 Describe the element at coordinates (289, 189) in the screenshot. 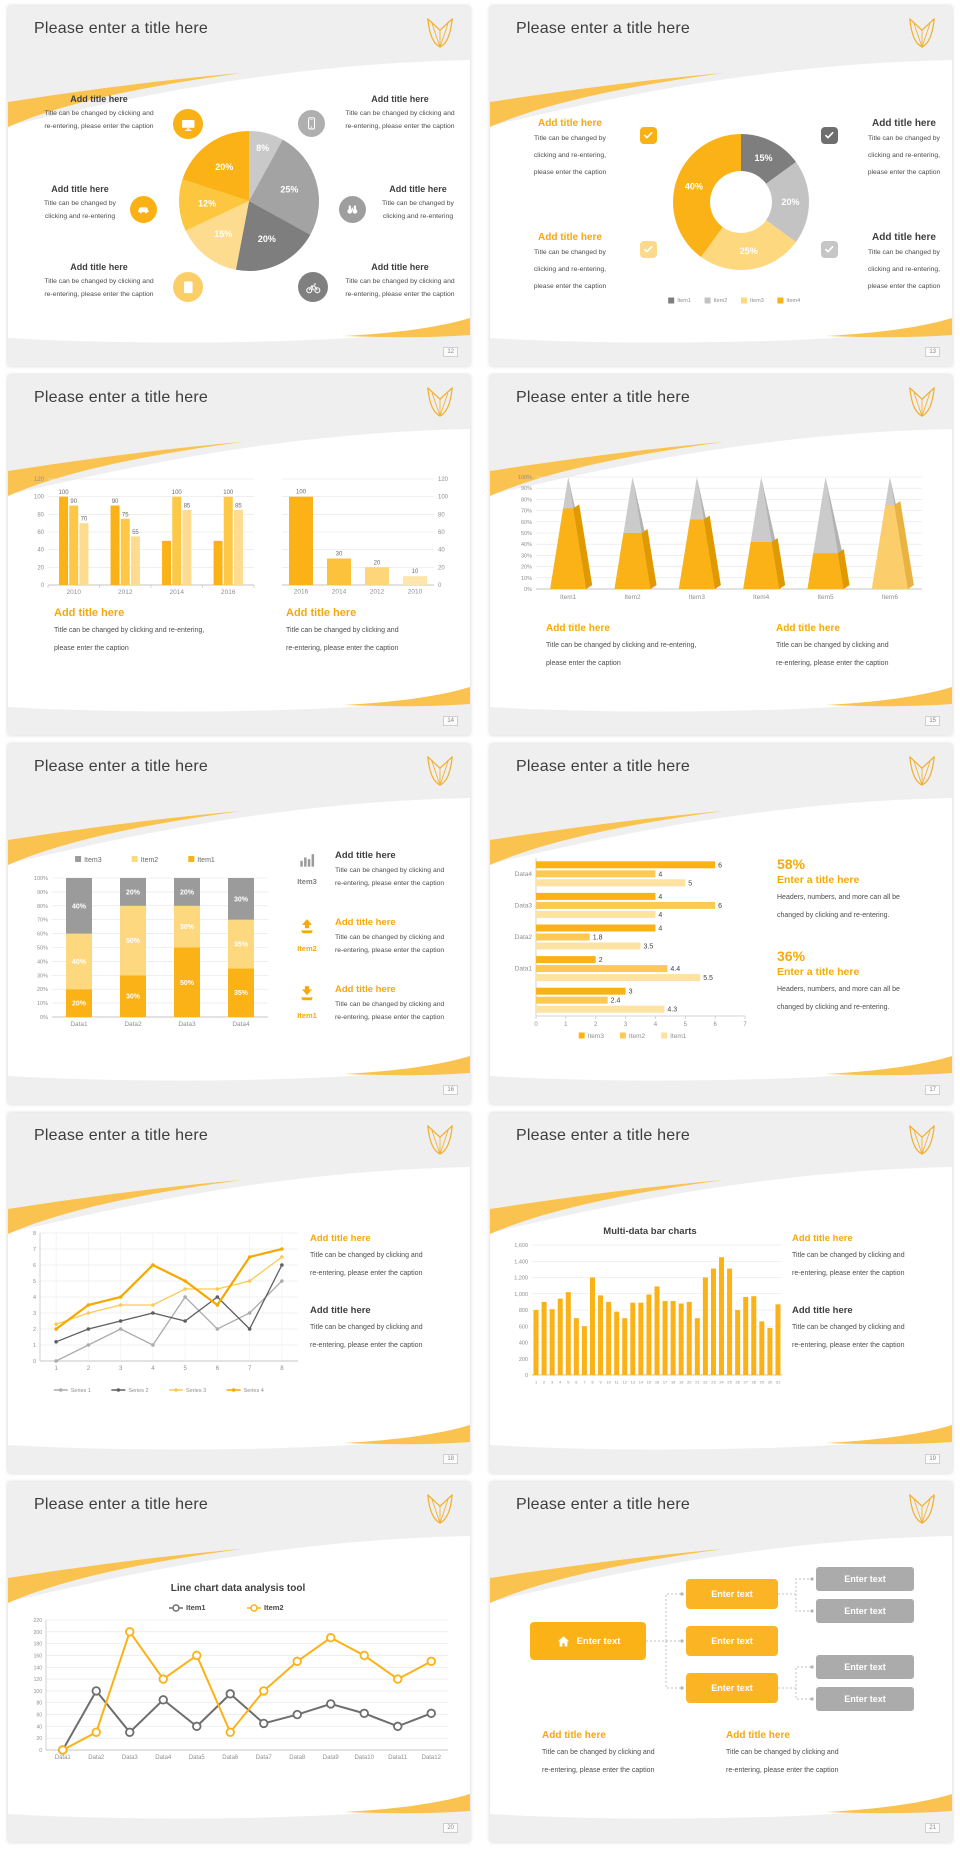

I see `svg-text: 25%` at that location.